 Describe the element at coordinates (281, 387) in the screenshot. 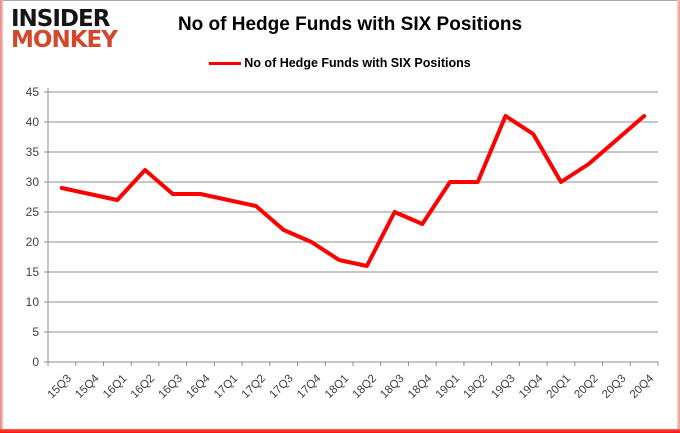

I see `x-tick-label: 17Q3` at that location.